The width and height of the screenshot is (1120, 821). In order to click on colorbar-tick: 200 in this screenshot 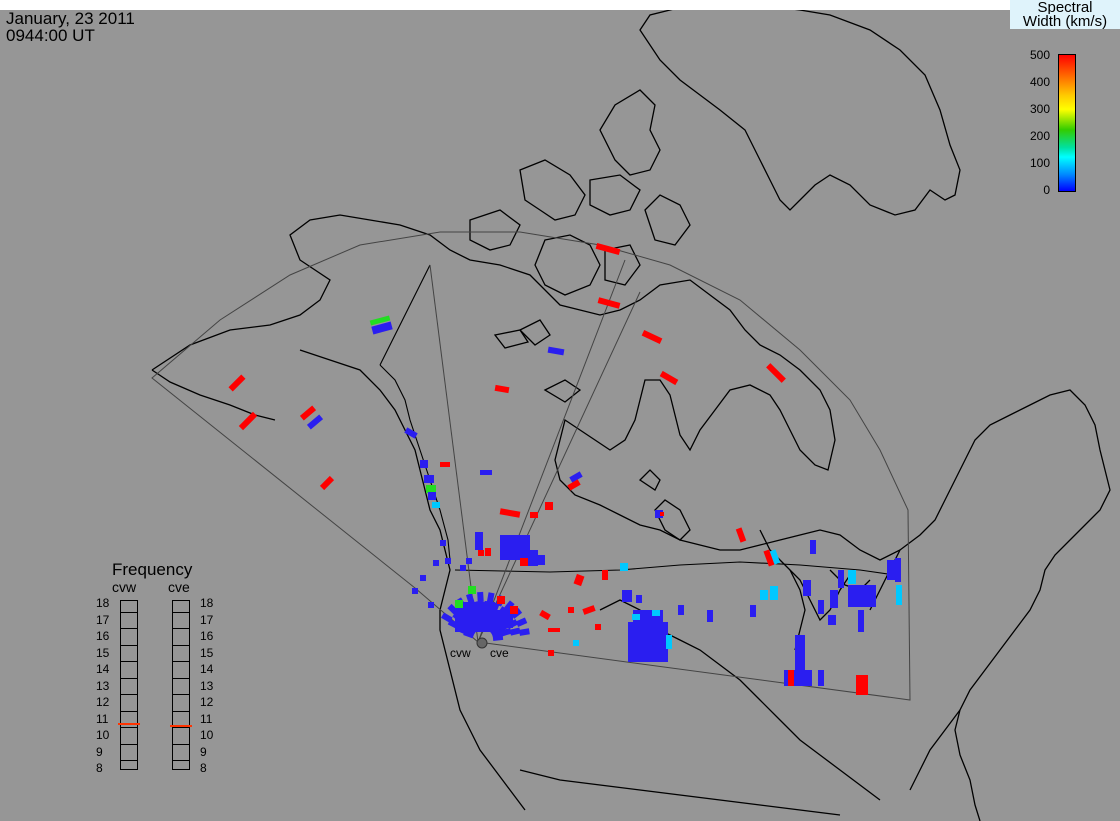, I will do `click(1039, 136)`.